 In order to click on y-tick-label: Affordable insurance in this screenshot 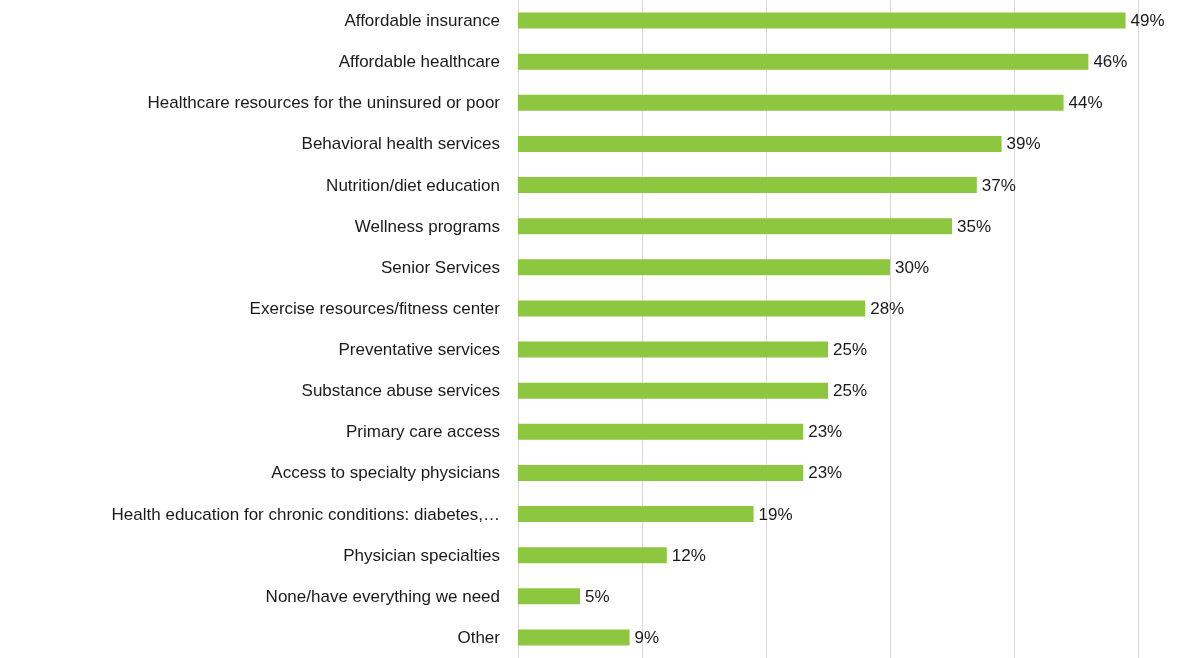, I will do `click(422, 21)`.